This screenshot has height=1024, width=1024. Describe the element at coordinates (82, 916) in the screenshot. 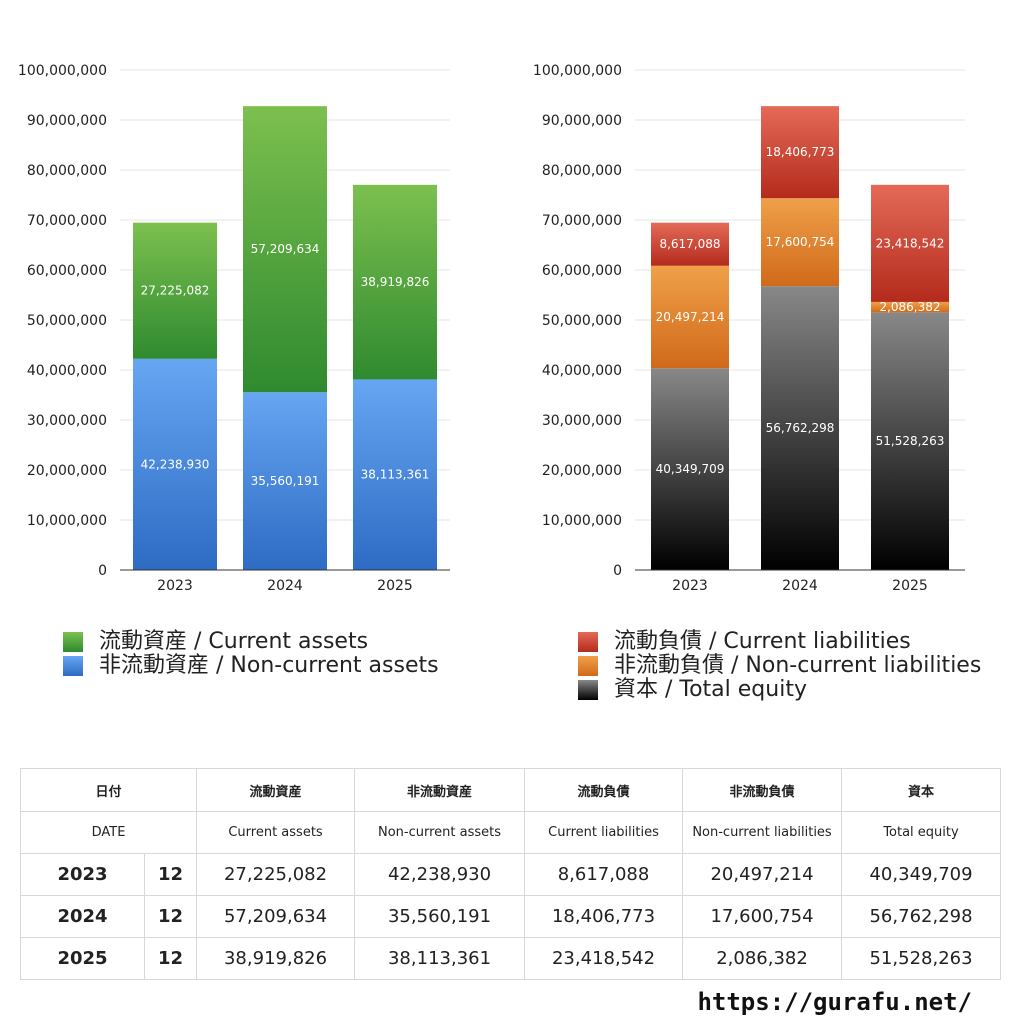

I see `year-cell: 2024` at that location.